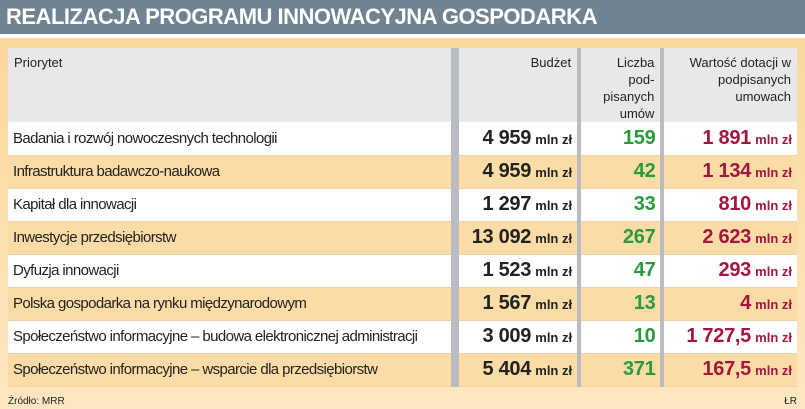 The width and height of the screenshot is (805, 409). What do you see at coordinates (620, 337) in the screenshot?
I see `count-cell: 10` at bounding box center [620, 337].